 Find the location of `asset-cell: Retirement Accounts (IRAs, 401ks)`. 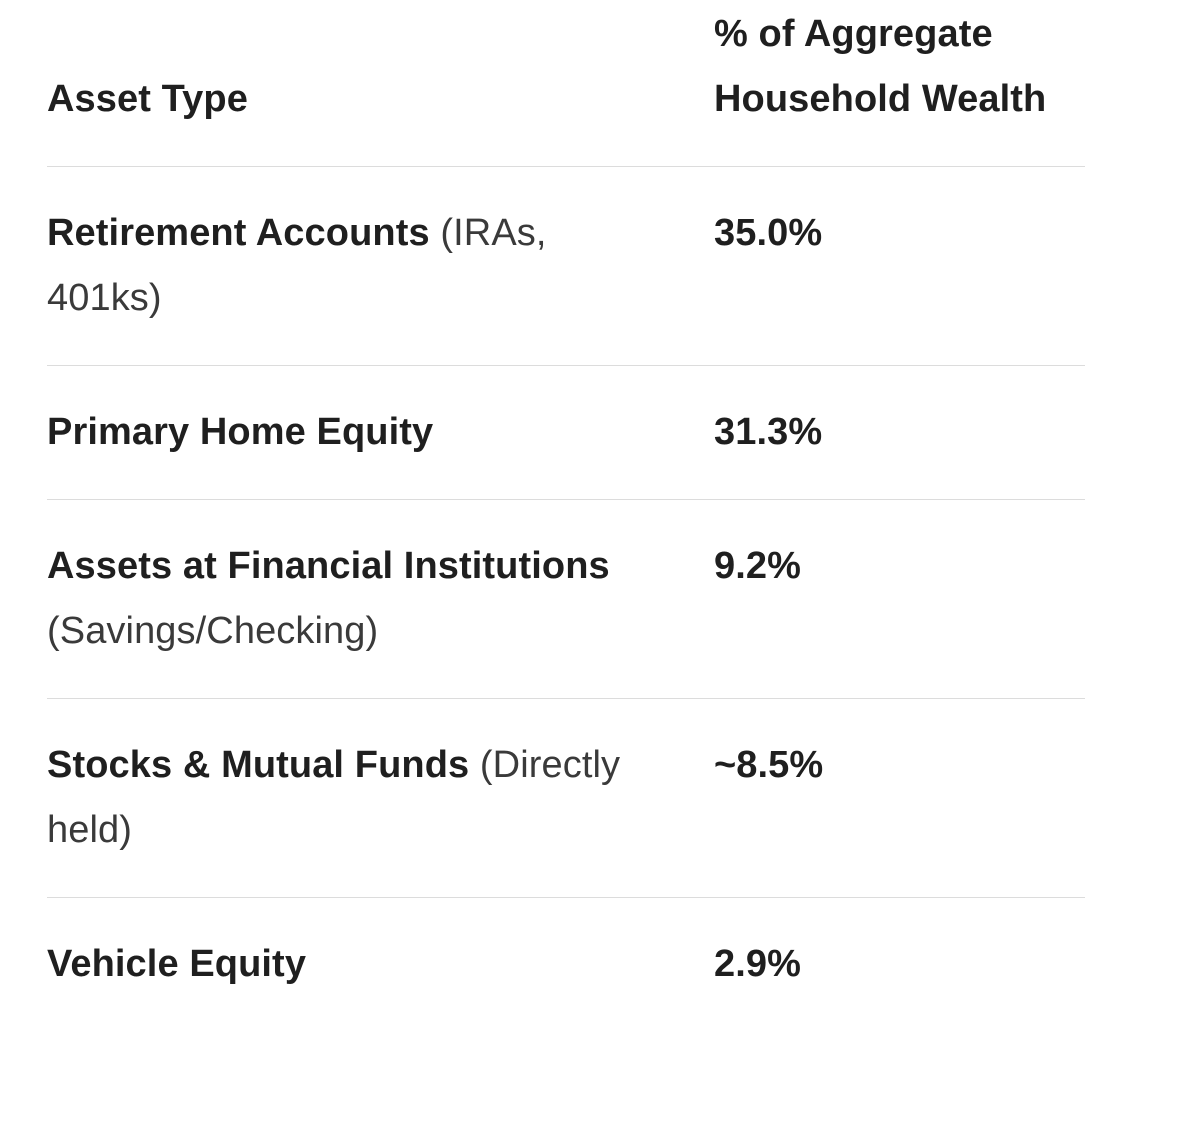

asset-cell: Retirement Accounts (IRAs, 401ks) is located at coordinates (380, 266).